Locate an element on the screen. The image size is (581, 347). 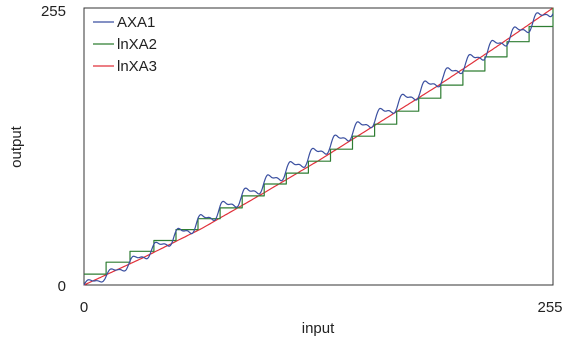
legend-label-axa1: AXA1 is located at coordinates (136, 22).